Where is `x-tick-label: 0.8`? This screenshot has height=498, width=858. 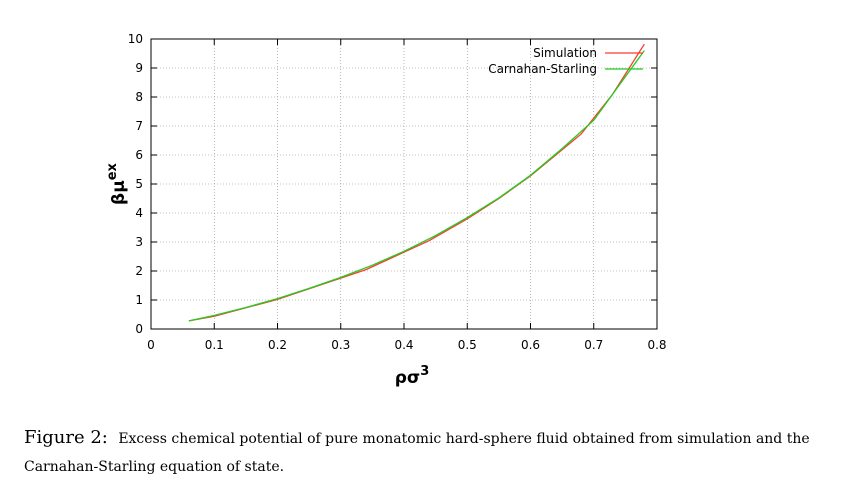 x-tick-label: 0.8 is located at coordinates (656, 345).